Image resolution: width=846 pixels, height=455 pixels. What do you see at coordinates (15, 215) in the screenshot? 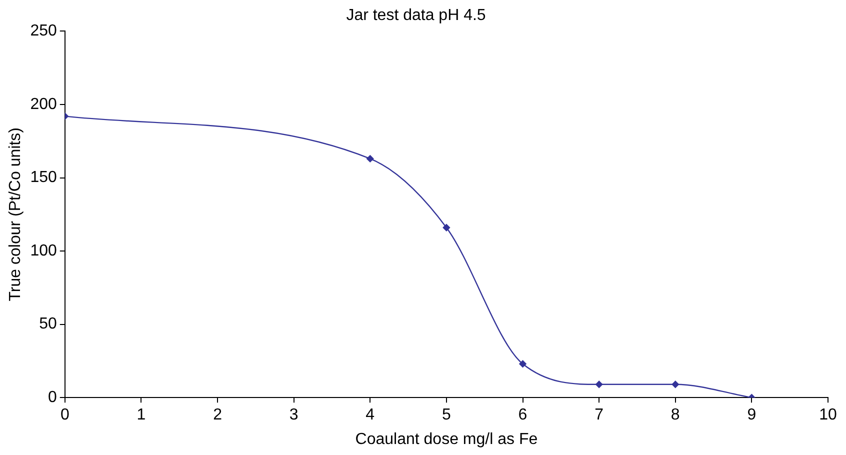
I see `y-axis-title: True colour (Pt/Co units)` at bounding box center [15, 215].